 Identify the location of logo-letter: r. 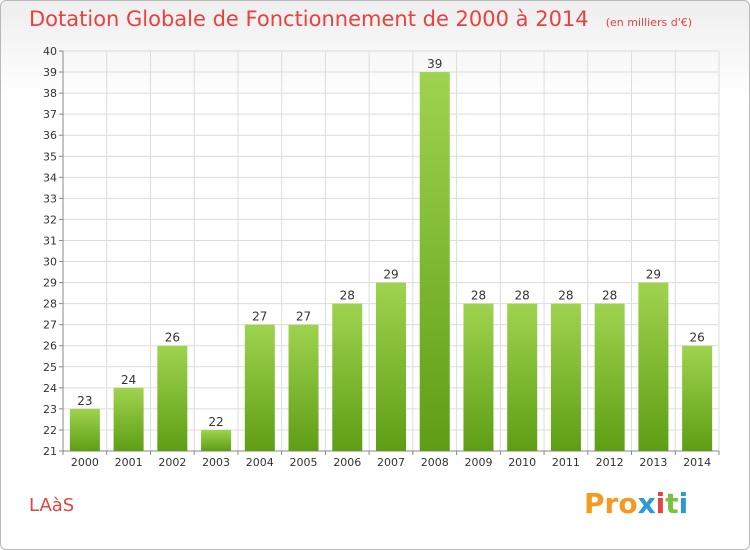
(611, 503).